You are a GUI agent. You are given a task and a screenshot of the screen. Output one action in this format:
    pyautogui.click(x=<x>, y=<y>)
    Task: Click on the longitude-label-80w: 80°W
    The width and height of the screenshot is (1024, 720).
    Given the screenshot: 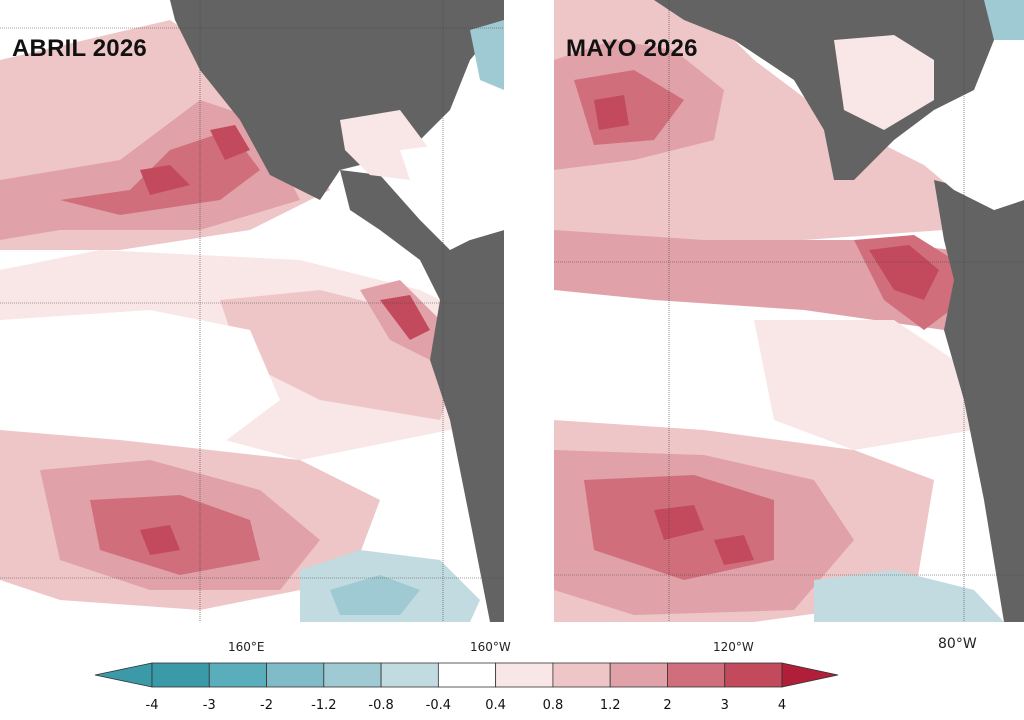 What is the action you would take?
    pyautogui.click(x=957, y=644)
    